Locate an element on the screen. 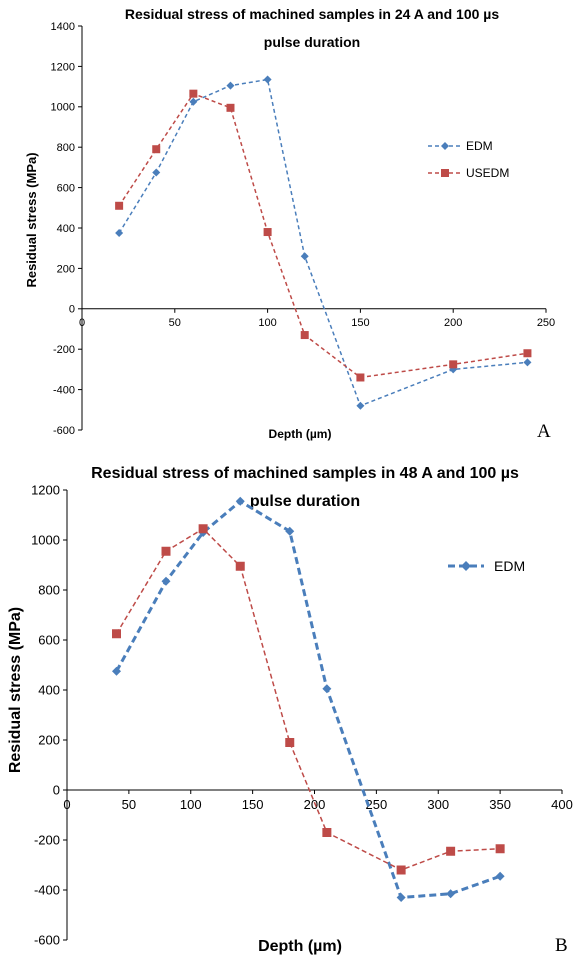  chart-a-y-tick-label: -200 is located at coordinates (64, 350).